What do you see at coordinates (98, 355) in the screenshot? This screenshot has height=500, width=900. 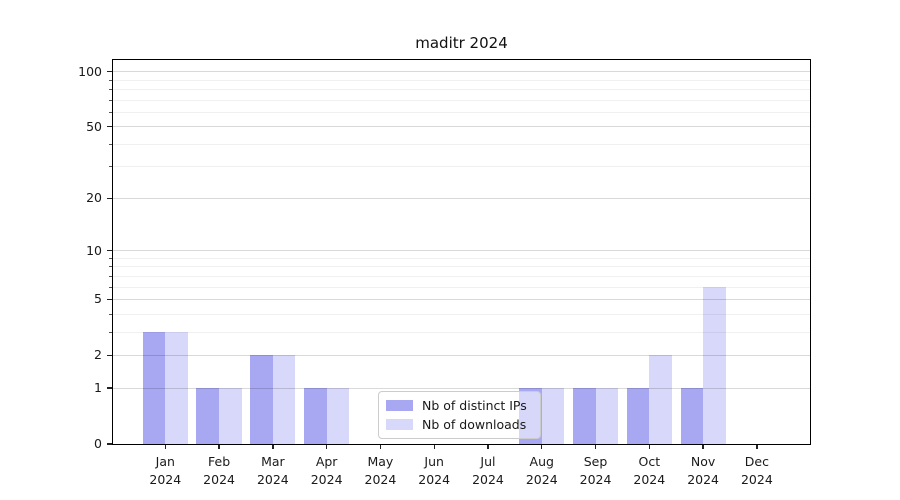 I see `y-tick-label: 2` at bounding box center [98, 355].